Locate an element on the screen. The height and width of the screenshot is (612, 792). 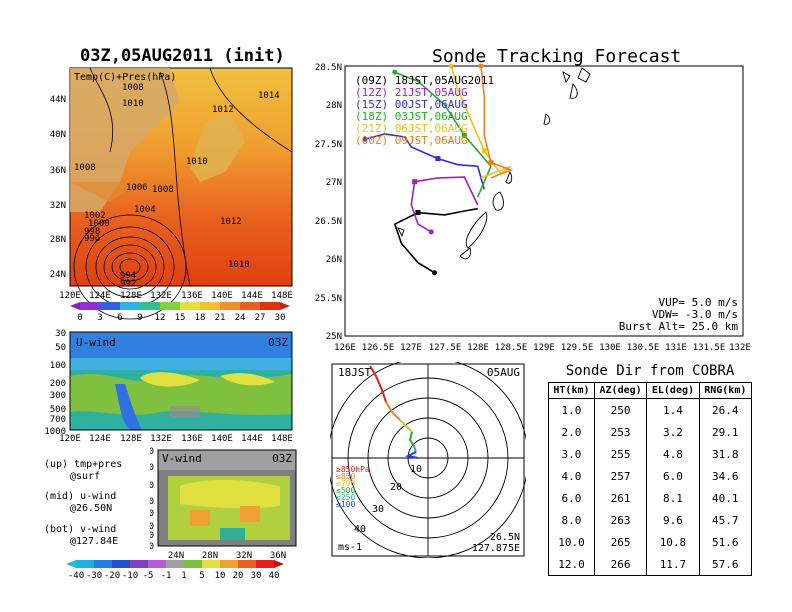
hodograph-trace is located at coordinates (394, 412).